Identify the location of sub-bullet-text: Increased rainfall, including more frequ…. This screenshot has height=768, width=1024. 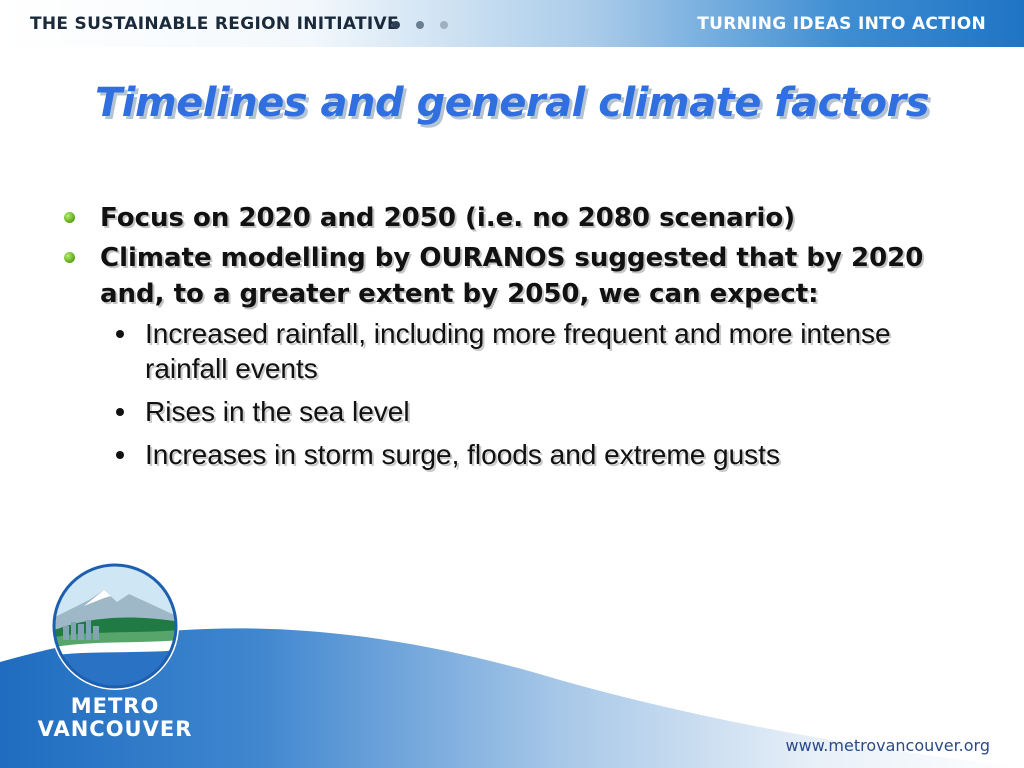
(518, 351).